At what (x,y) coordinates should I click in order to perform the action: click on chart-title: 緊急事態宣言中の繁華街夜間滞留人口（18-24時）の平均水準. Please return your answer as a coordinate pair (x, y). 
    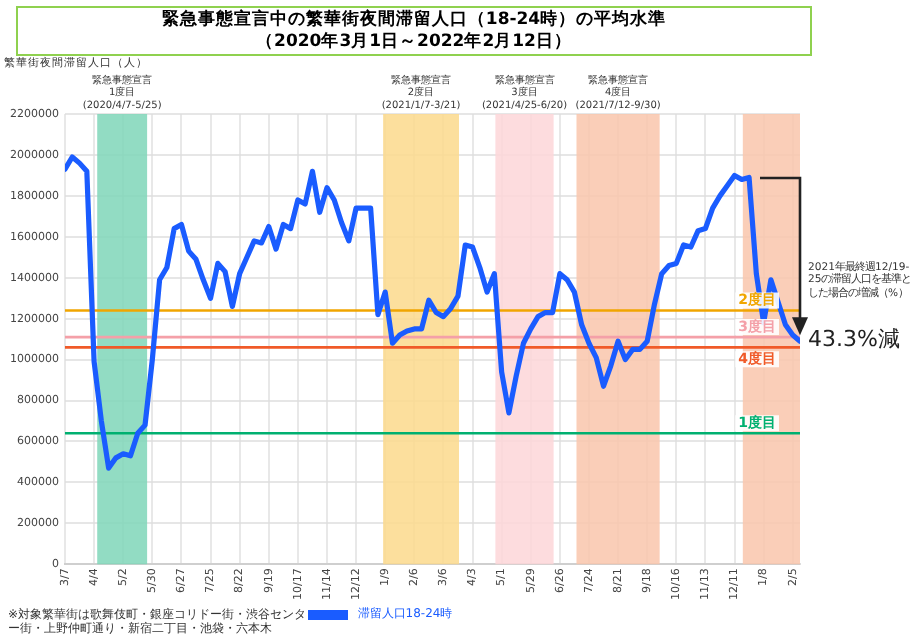
    Looking at the image, I should click on (414, 21).